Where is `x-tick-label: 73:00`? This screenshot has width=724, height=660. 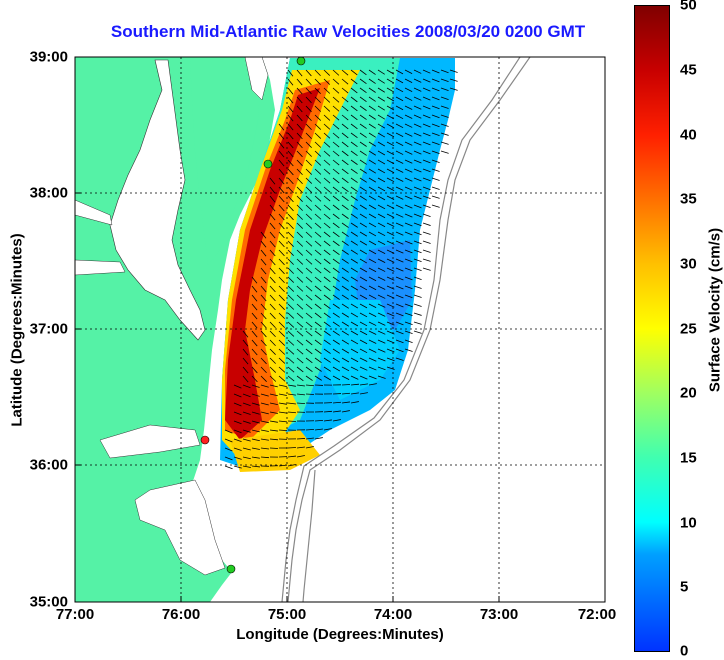
x-tick-label: 73:00 is located at coordinates (499, 614).